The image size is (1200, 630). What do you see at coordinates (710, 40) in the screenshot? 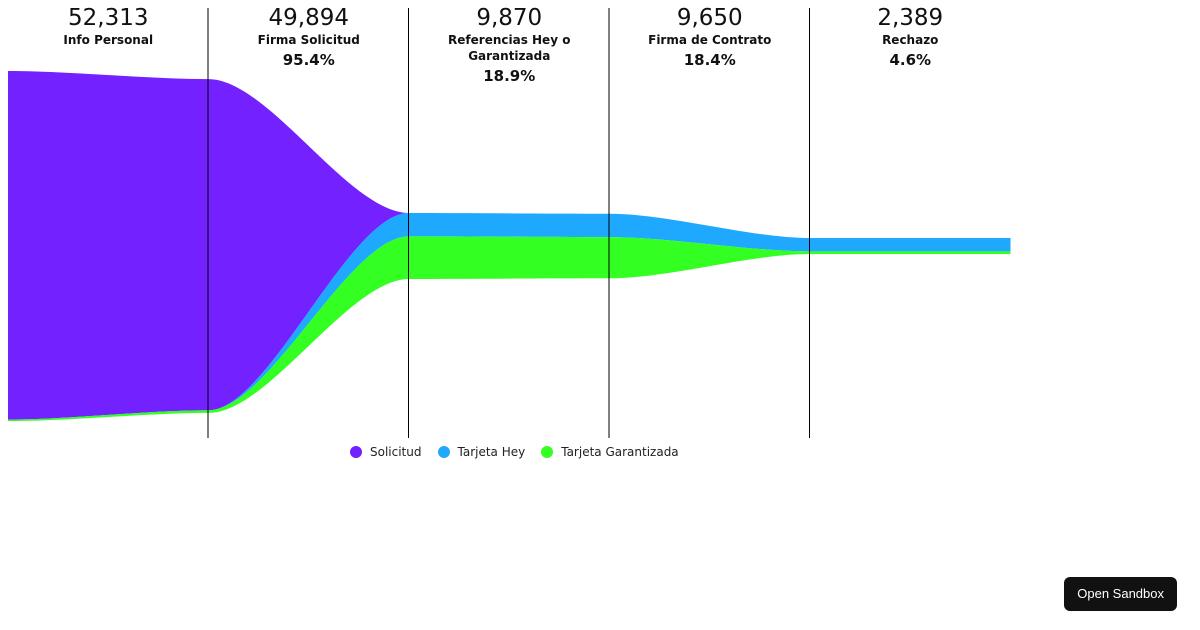
I see `stage-name: Firma de Contrato` at bounding box center [710, 40].